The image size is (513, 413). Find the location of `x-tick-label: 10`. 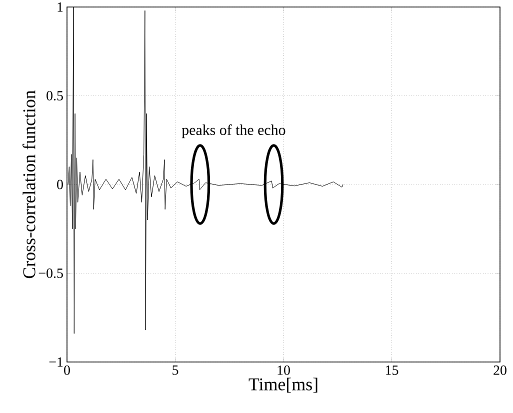

x-tick-label: 10 is located at coordinates (284, 370).